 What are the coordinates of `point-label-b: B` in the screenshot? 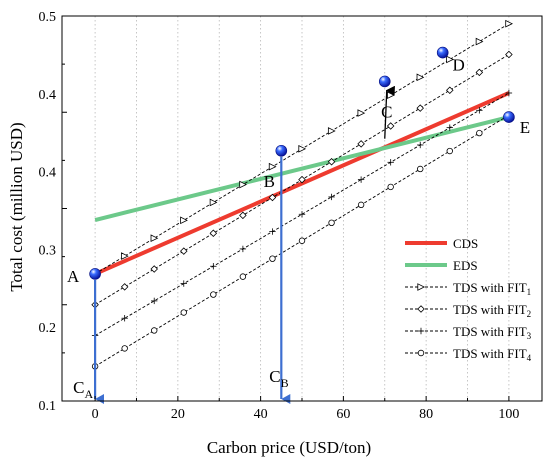 It's located at (269, 181).